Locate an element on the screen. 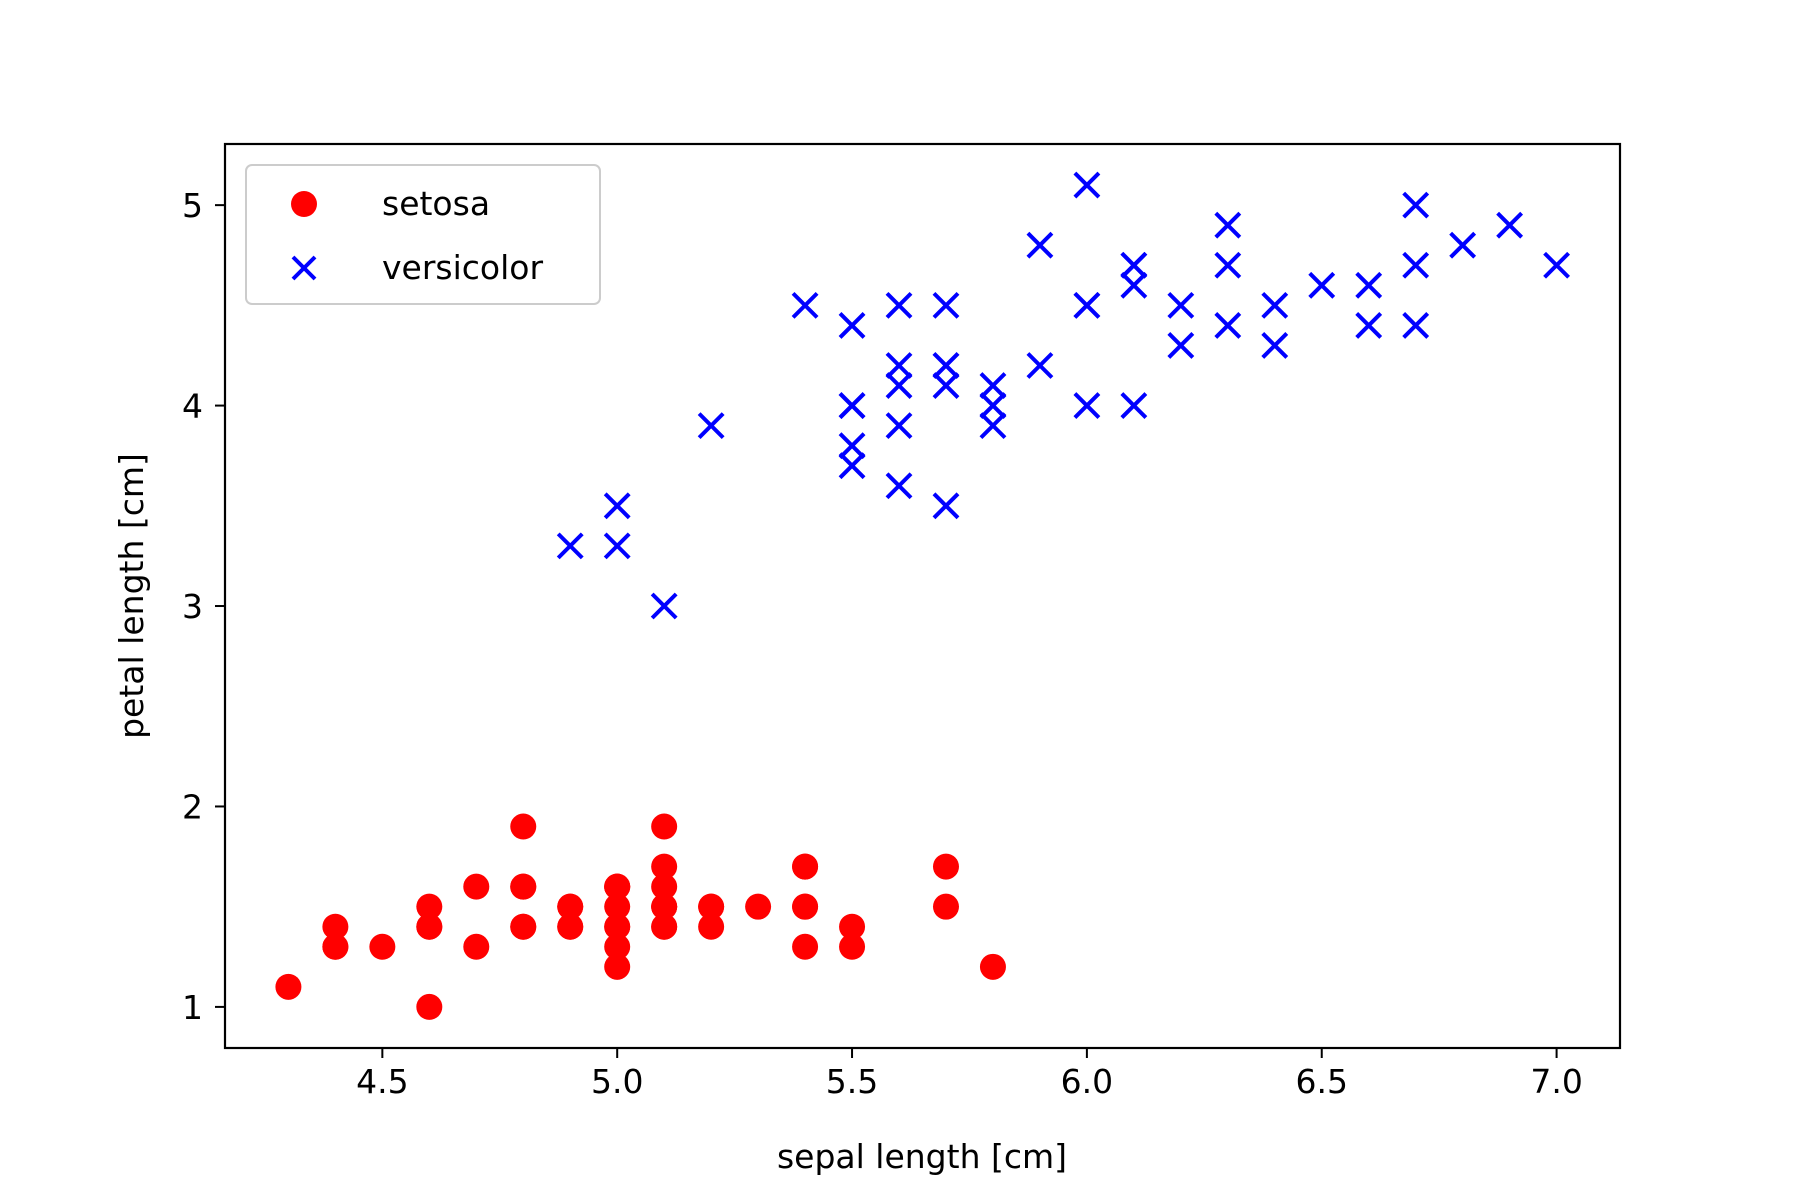 This screenshot has height=1200, width=1800. y-axis: 1 2 3 4 5 is located at coordinates (203, 606).